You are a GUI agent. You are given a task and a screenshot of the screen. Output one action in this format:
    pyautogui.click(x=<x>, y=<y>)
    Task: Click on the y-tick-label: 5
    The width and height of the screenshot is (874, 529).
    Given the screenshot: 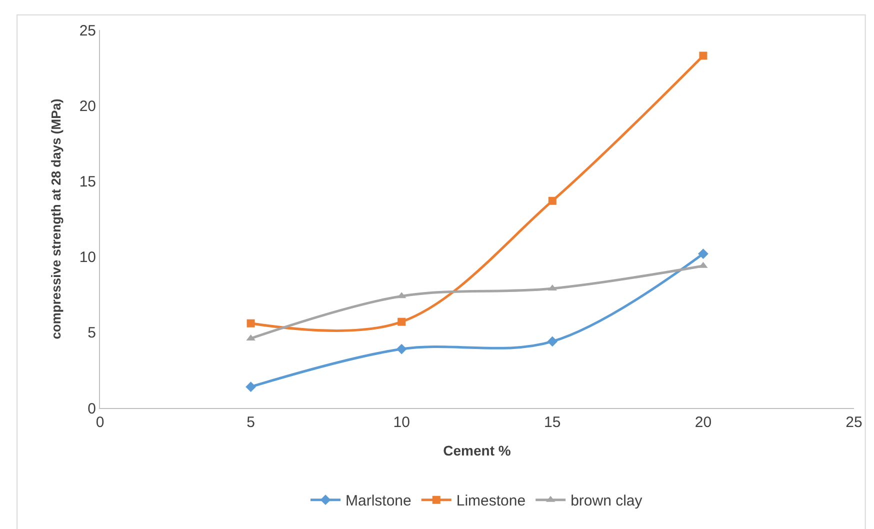 What is the action you would take?
    pyautogui.click(x=92, y=333)
    